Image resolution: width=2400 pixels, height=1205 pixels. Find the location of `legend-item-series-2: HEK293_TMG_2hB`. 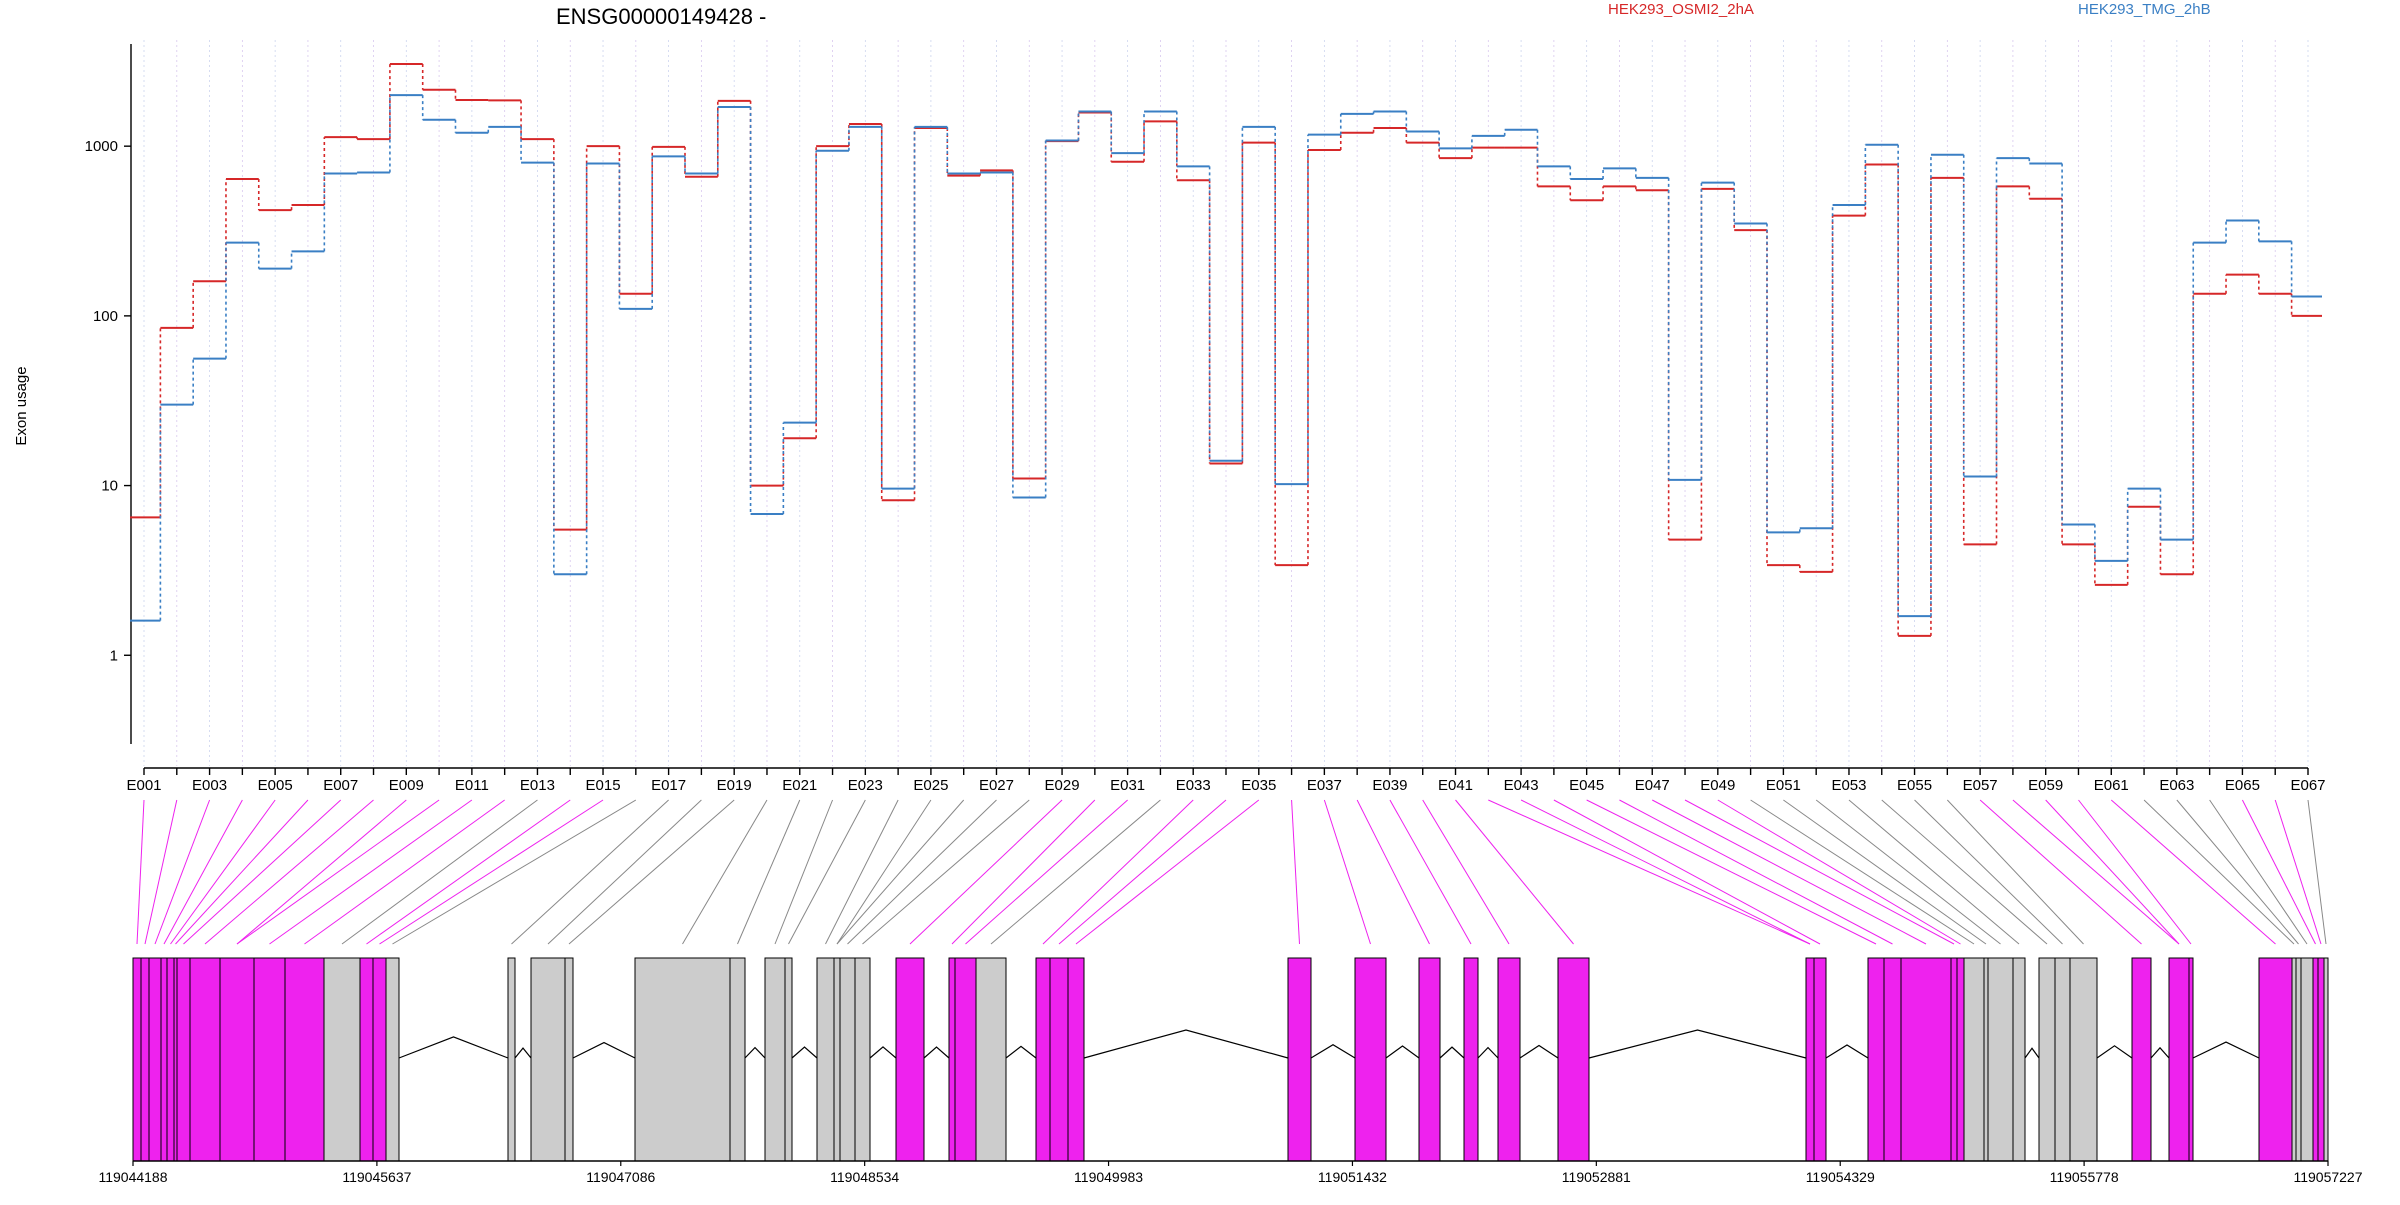

legend-item-series-2: HEK293_TMG_2hB is located at coordinates (2144, 9).